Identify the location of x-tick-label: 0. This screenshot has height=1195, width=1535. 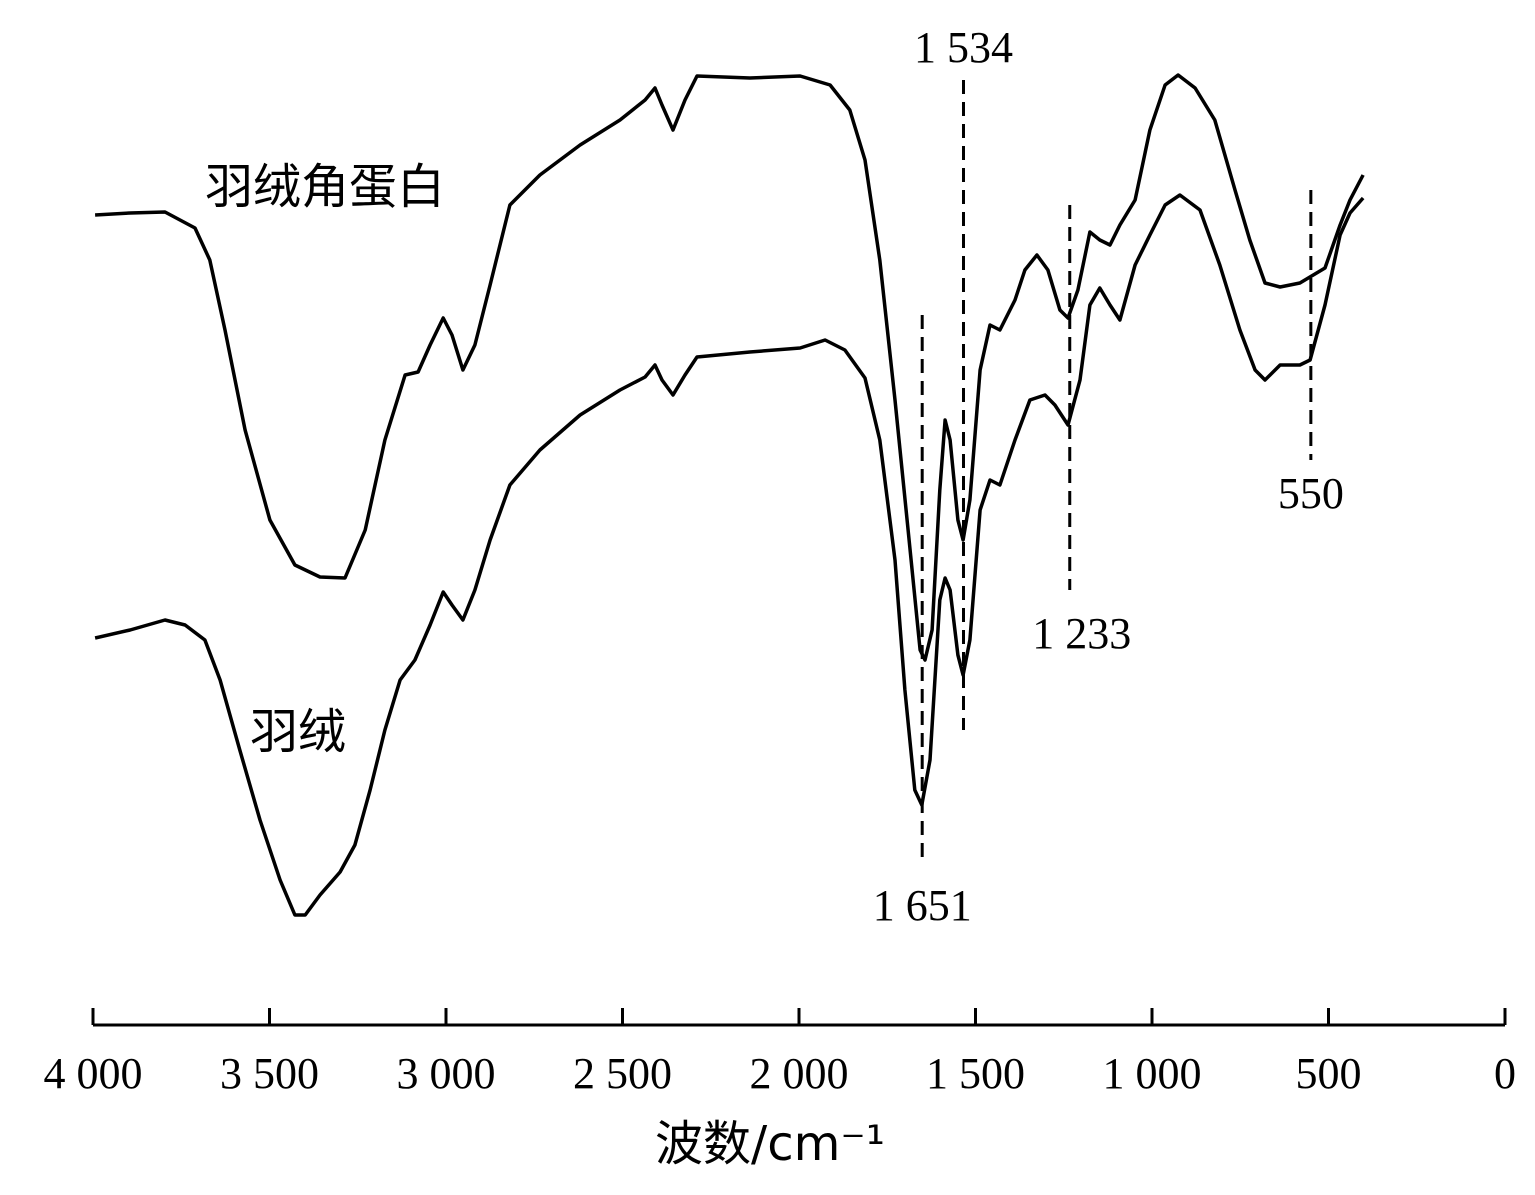
(1505, 1073).